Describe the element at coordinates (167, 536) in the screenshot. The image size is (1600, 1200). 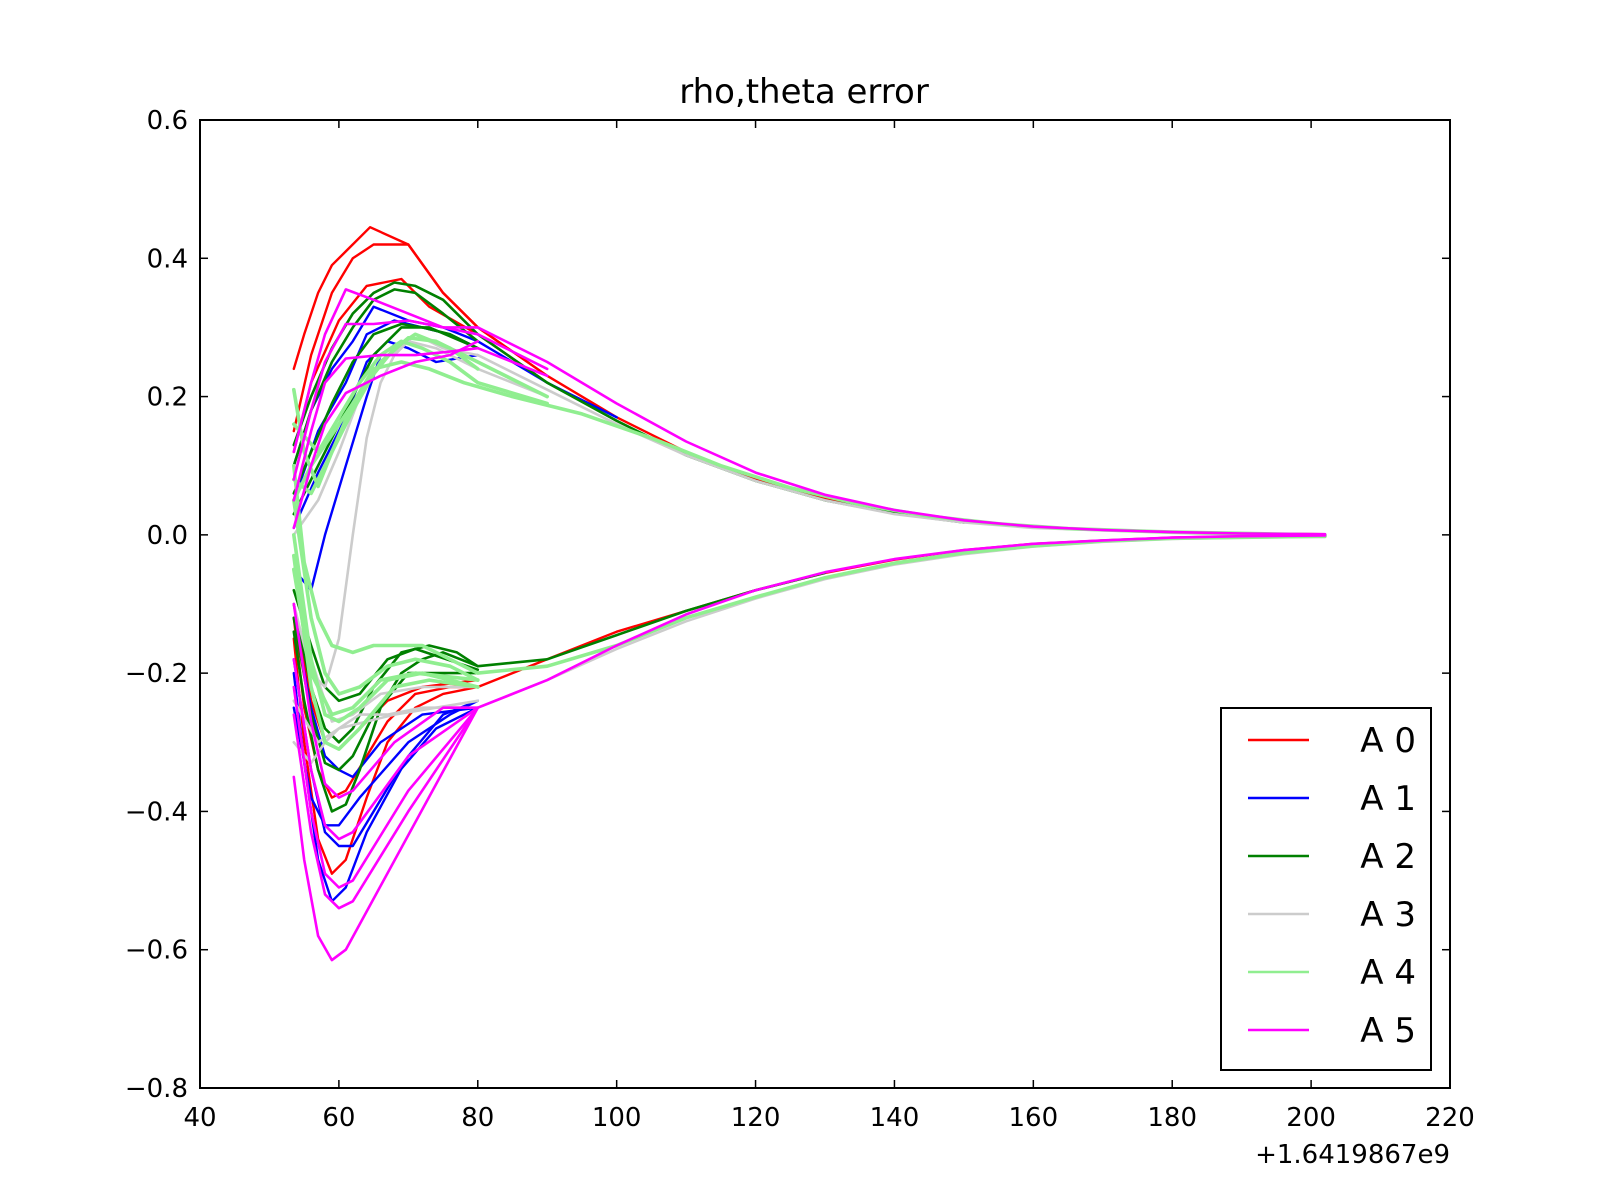
I see `y-tick-label: 0.0` at that location.